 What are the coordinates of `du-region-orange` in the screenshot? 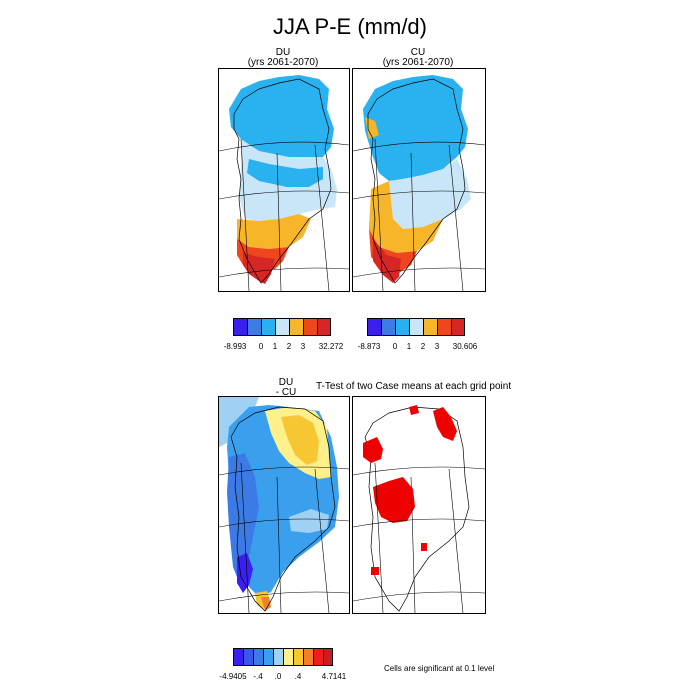 It's located at (274, 231).